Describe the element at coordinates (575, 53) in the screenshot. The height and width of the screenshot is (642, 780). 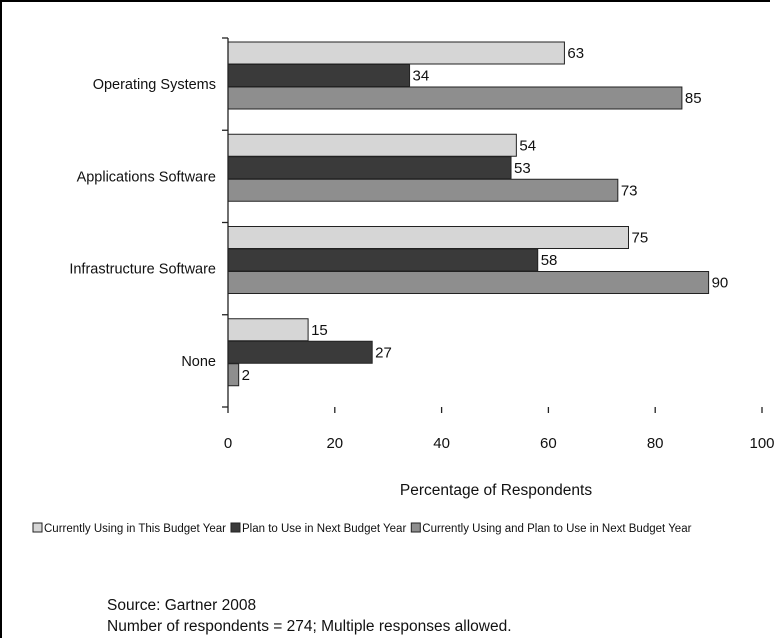
I see `data-label-operating-systems-series-1: 63` at that location.